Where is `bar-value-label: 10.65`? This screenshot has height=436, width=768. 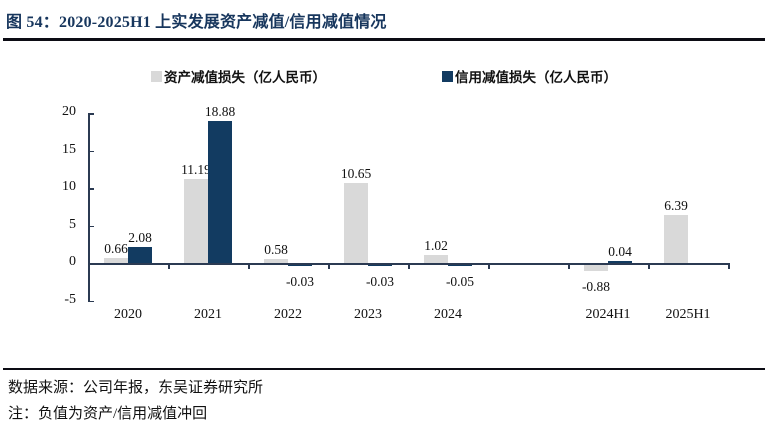 bar-value-label: 10.65 is located at coordinates (356, 174).